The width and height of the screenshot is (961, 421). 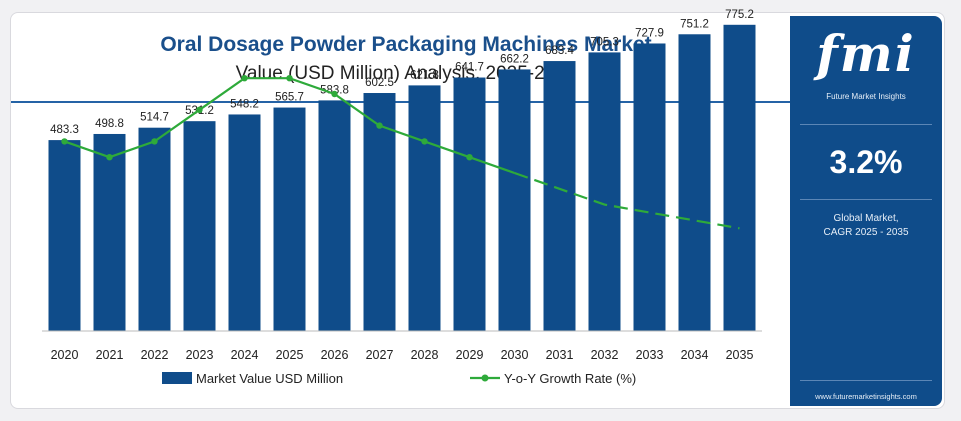 I want to click on legend-label-line: Y-o-Y Growth Rate (%), so click(x=570, y=378).